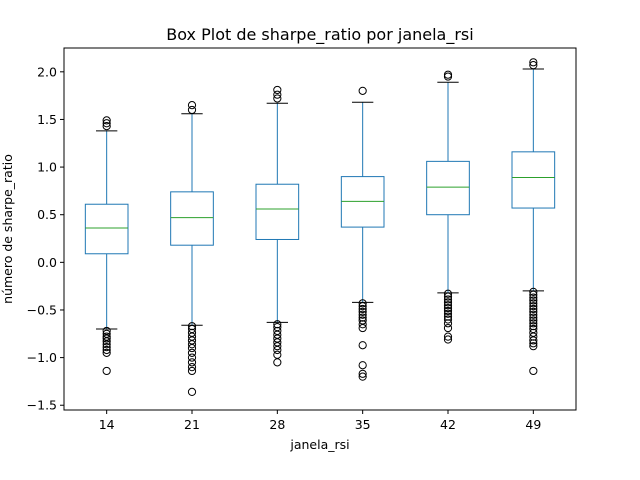  Describe the element at coordinates (277, 424) in the screenshot. I see `x-tick-label: 28` at that location.